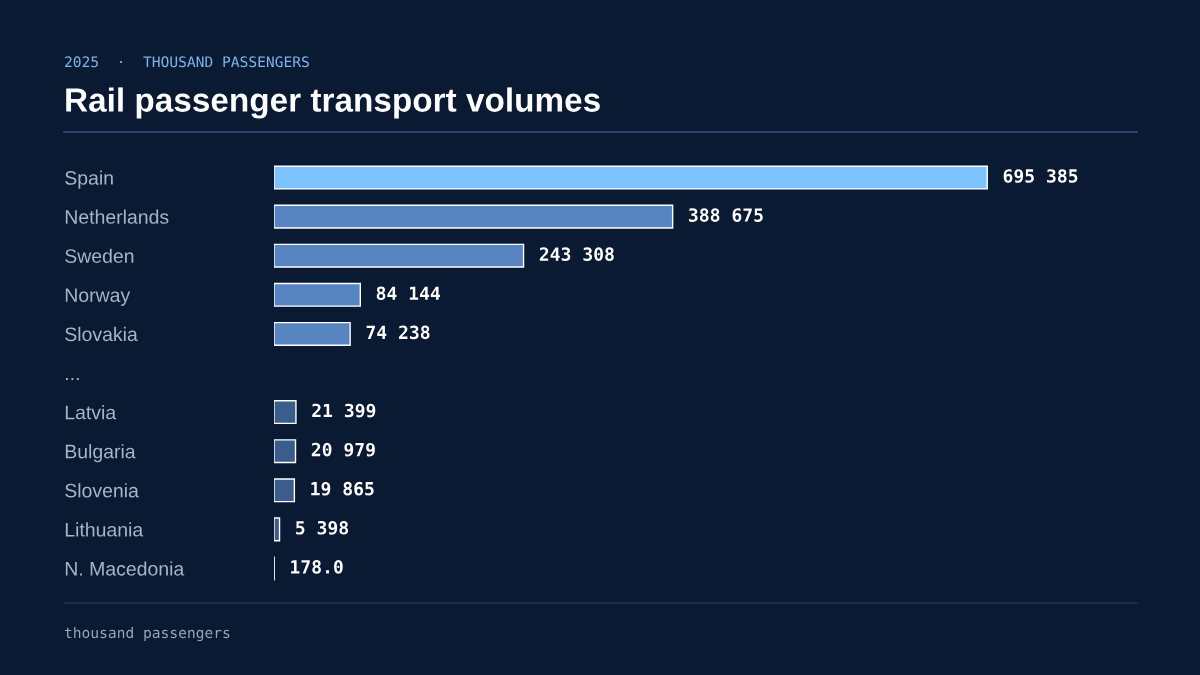  I want to click on y-tick-label: Slovenia, so click(102, 490).